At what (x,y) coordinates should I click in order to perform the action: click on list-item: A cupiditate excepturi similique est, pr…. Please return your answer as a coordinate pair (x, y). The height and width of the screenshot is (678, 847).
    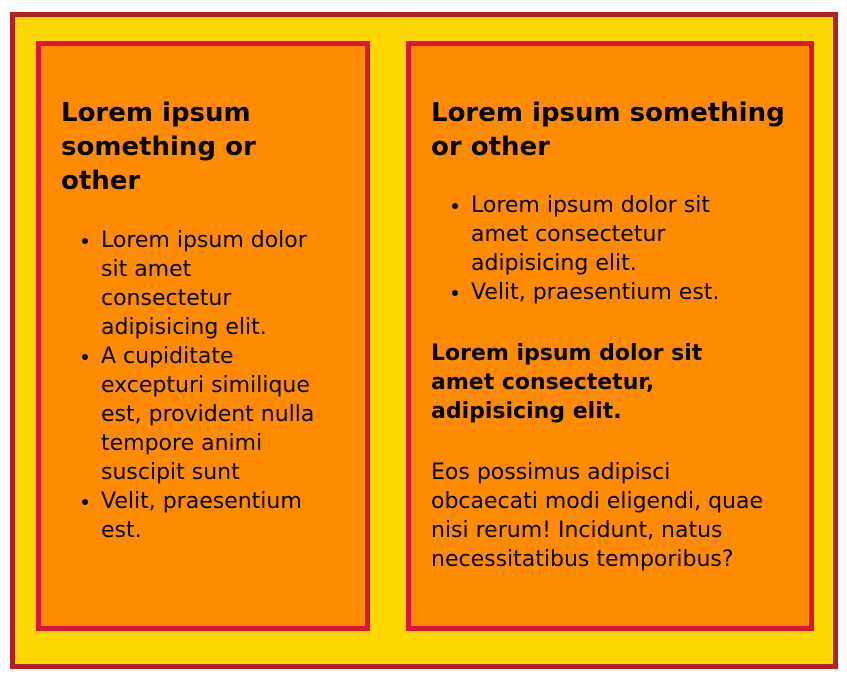
    Looking at the image, I should click on (211, 414).